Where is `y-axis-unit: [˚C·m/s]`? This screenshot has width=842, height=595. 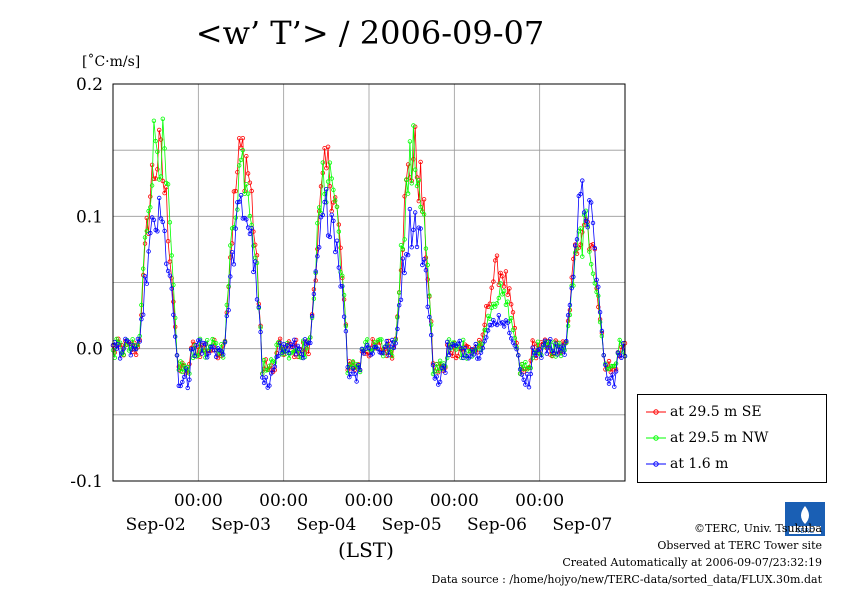 y-axis-unit: [˚C·m/s] is located at coordinates (111, 62).